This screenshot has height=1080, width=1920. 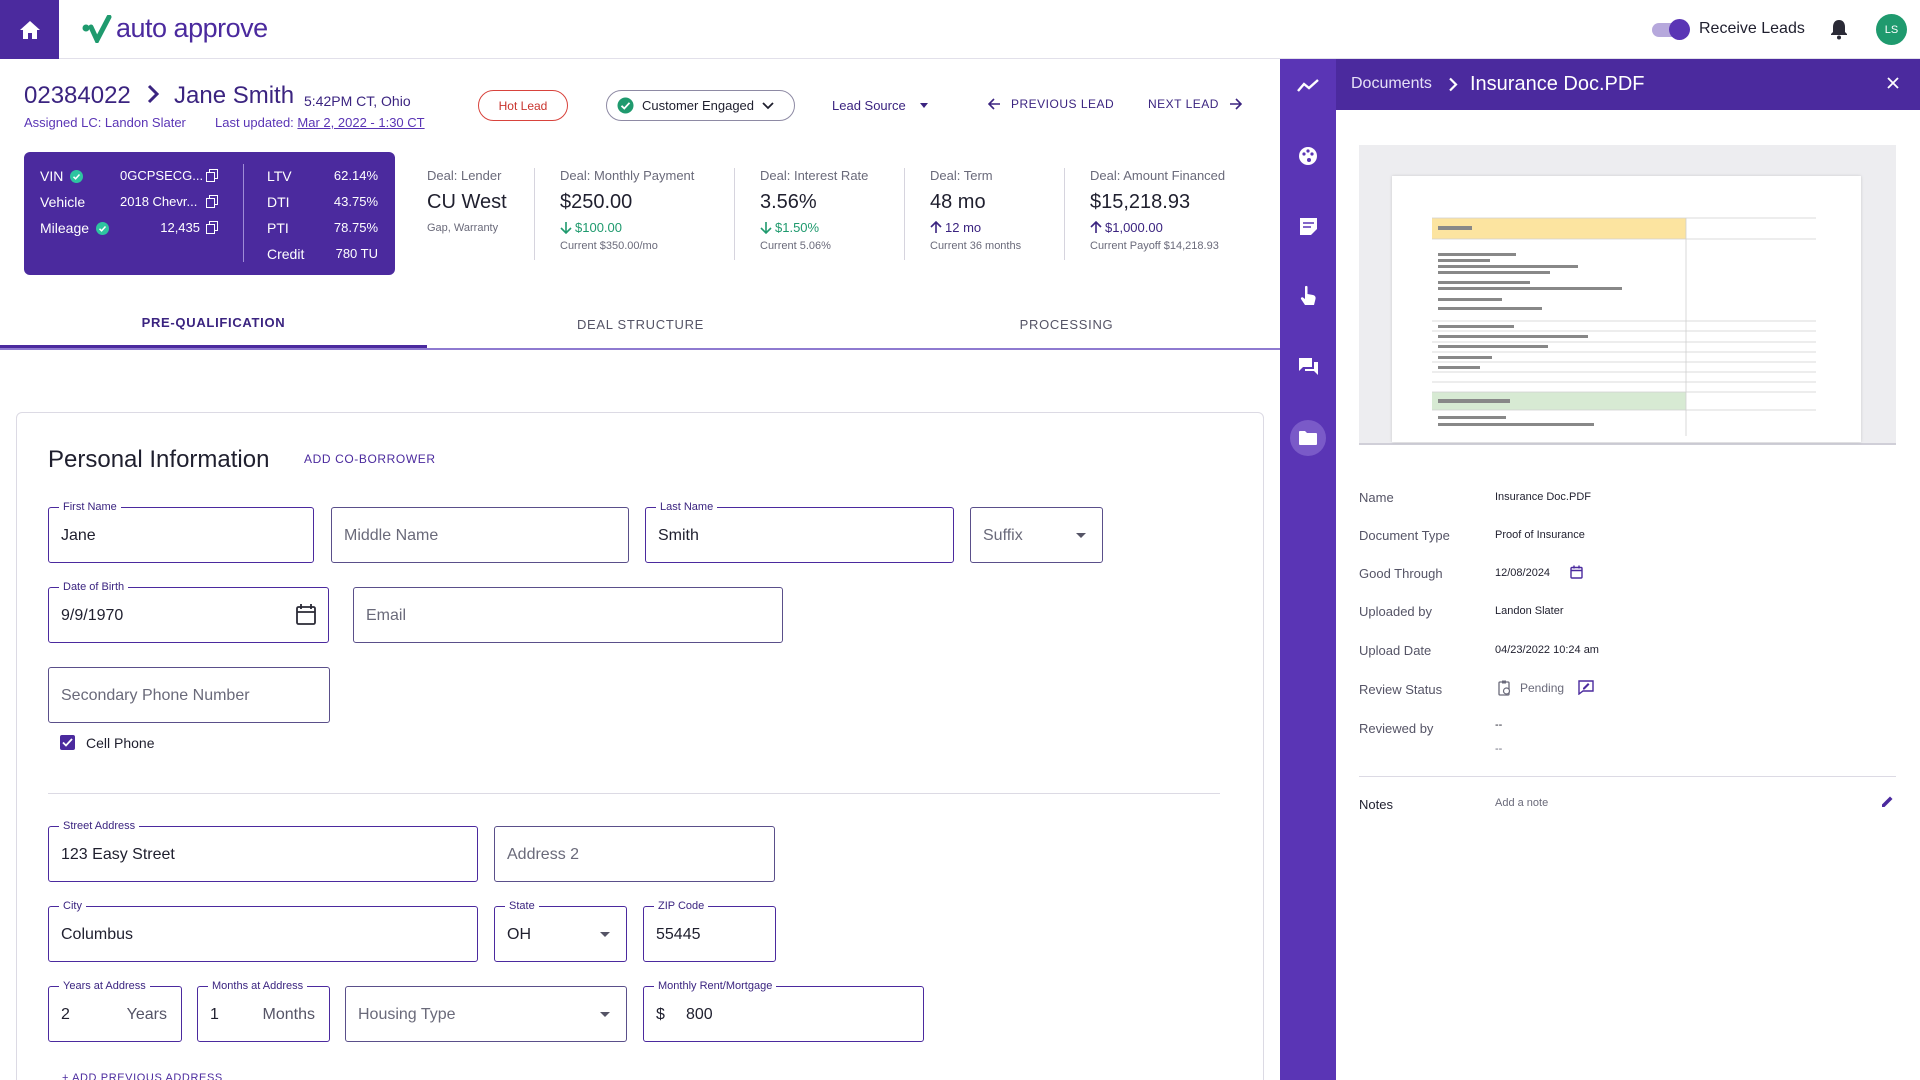 What do you see at coordinates (213, 324) in the screenshot?
I see `tab-pre-qualification: PRE-QUALIFICATION` at bounding box center [213, 324].